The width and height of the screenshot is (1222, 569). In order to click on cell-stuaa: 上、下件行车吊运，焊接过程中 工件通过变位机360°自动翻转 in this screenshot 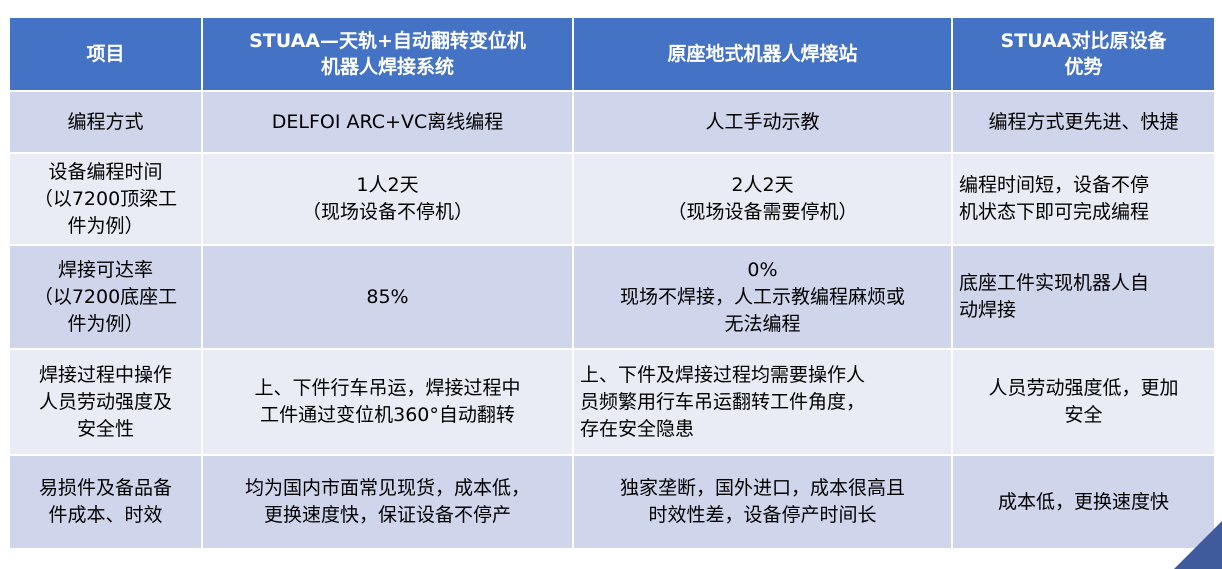, I will do `click(387, 402)`.